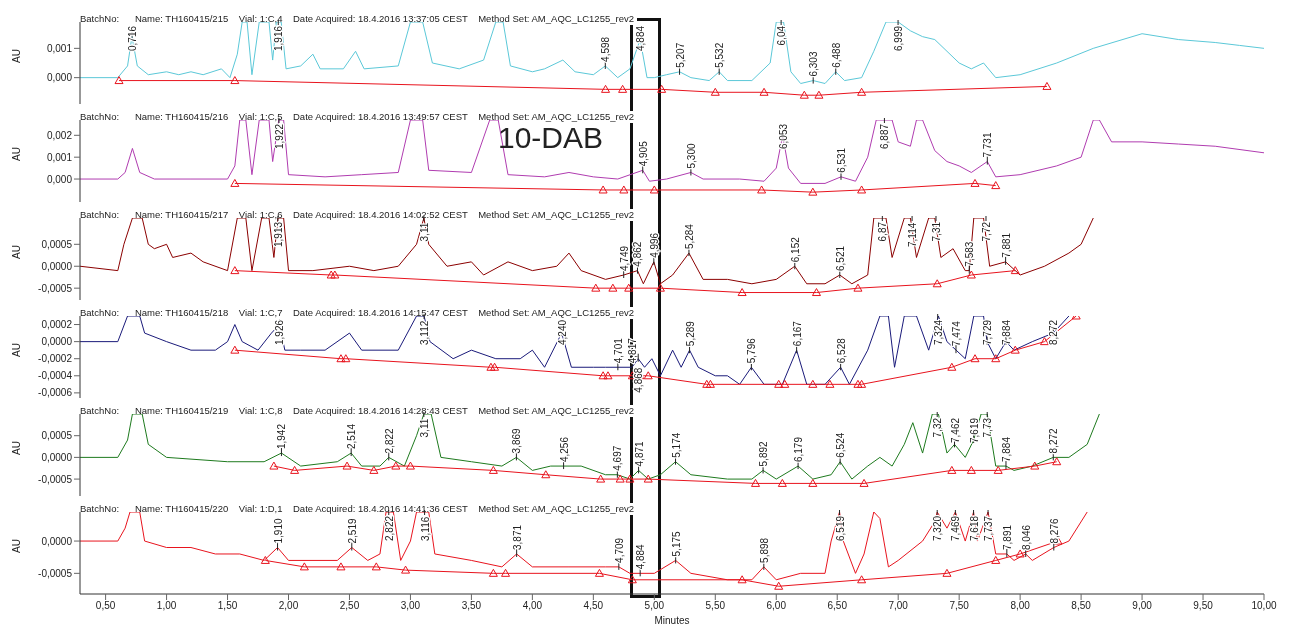  I want to click on chart-title: BatchNo: Name: TH160415/218 Vial: 1:C,7 Date Acquired: 18.4.2016 14:15:47 CEST Method Set: AM_AQC_LC1255_rev2, so click(358, 313).